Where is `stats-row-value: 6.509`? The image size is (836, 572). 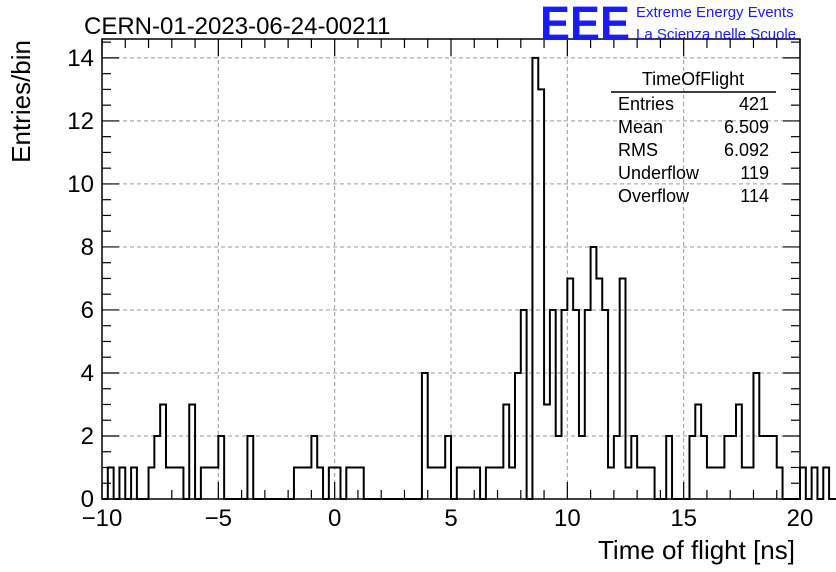
stats-row-value: 6.509 is located at coordinates (746, 127).